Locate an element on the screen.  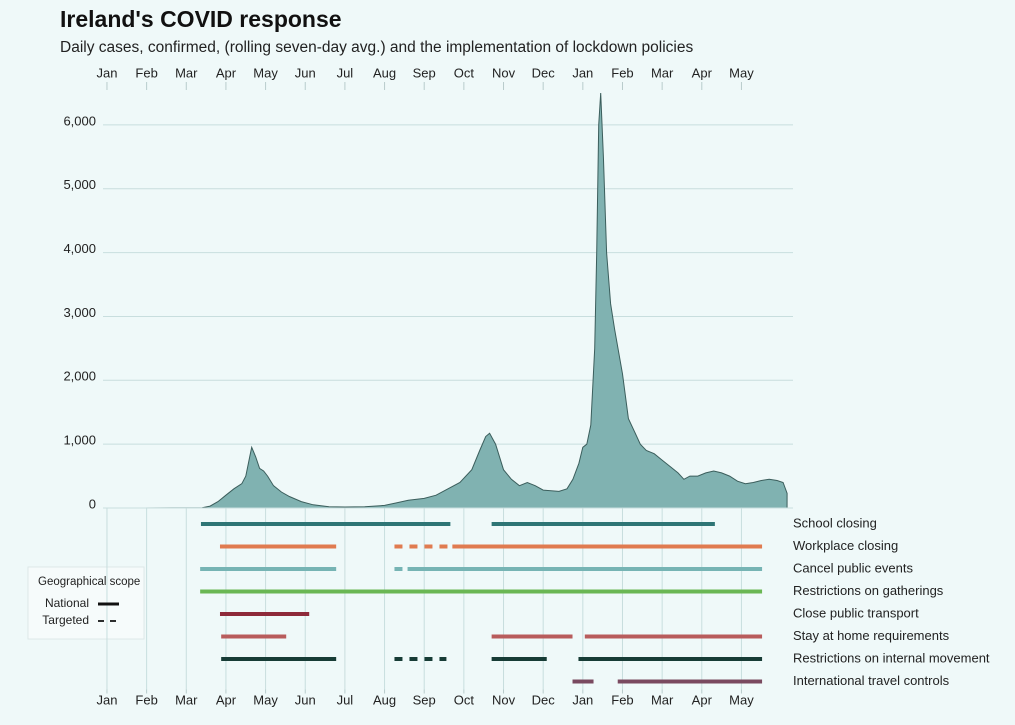
y-tick-label: 5,000 is located at coordinates (79, 184).